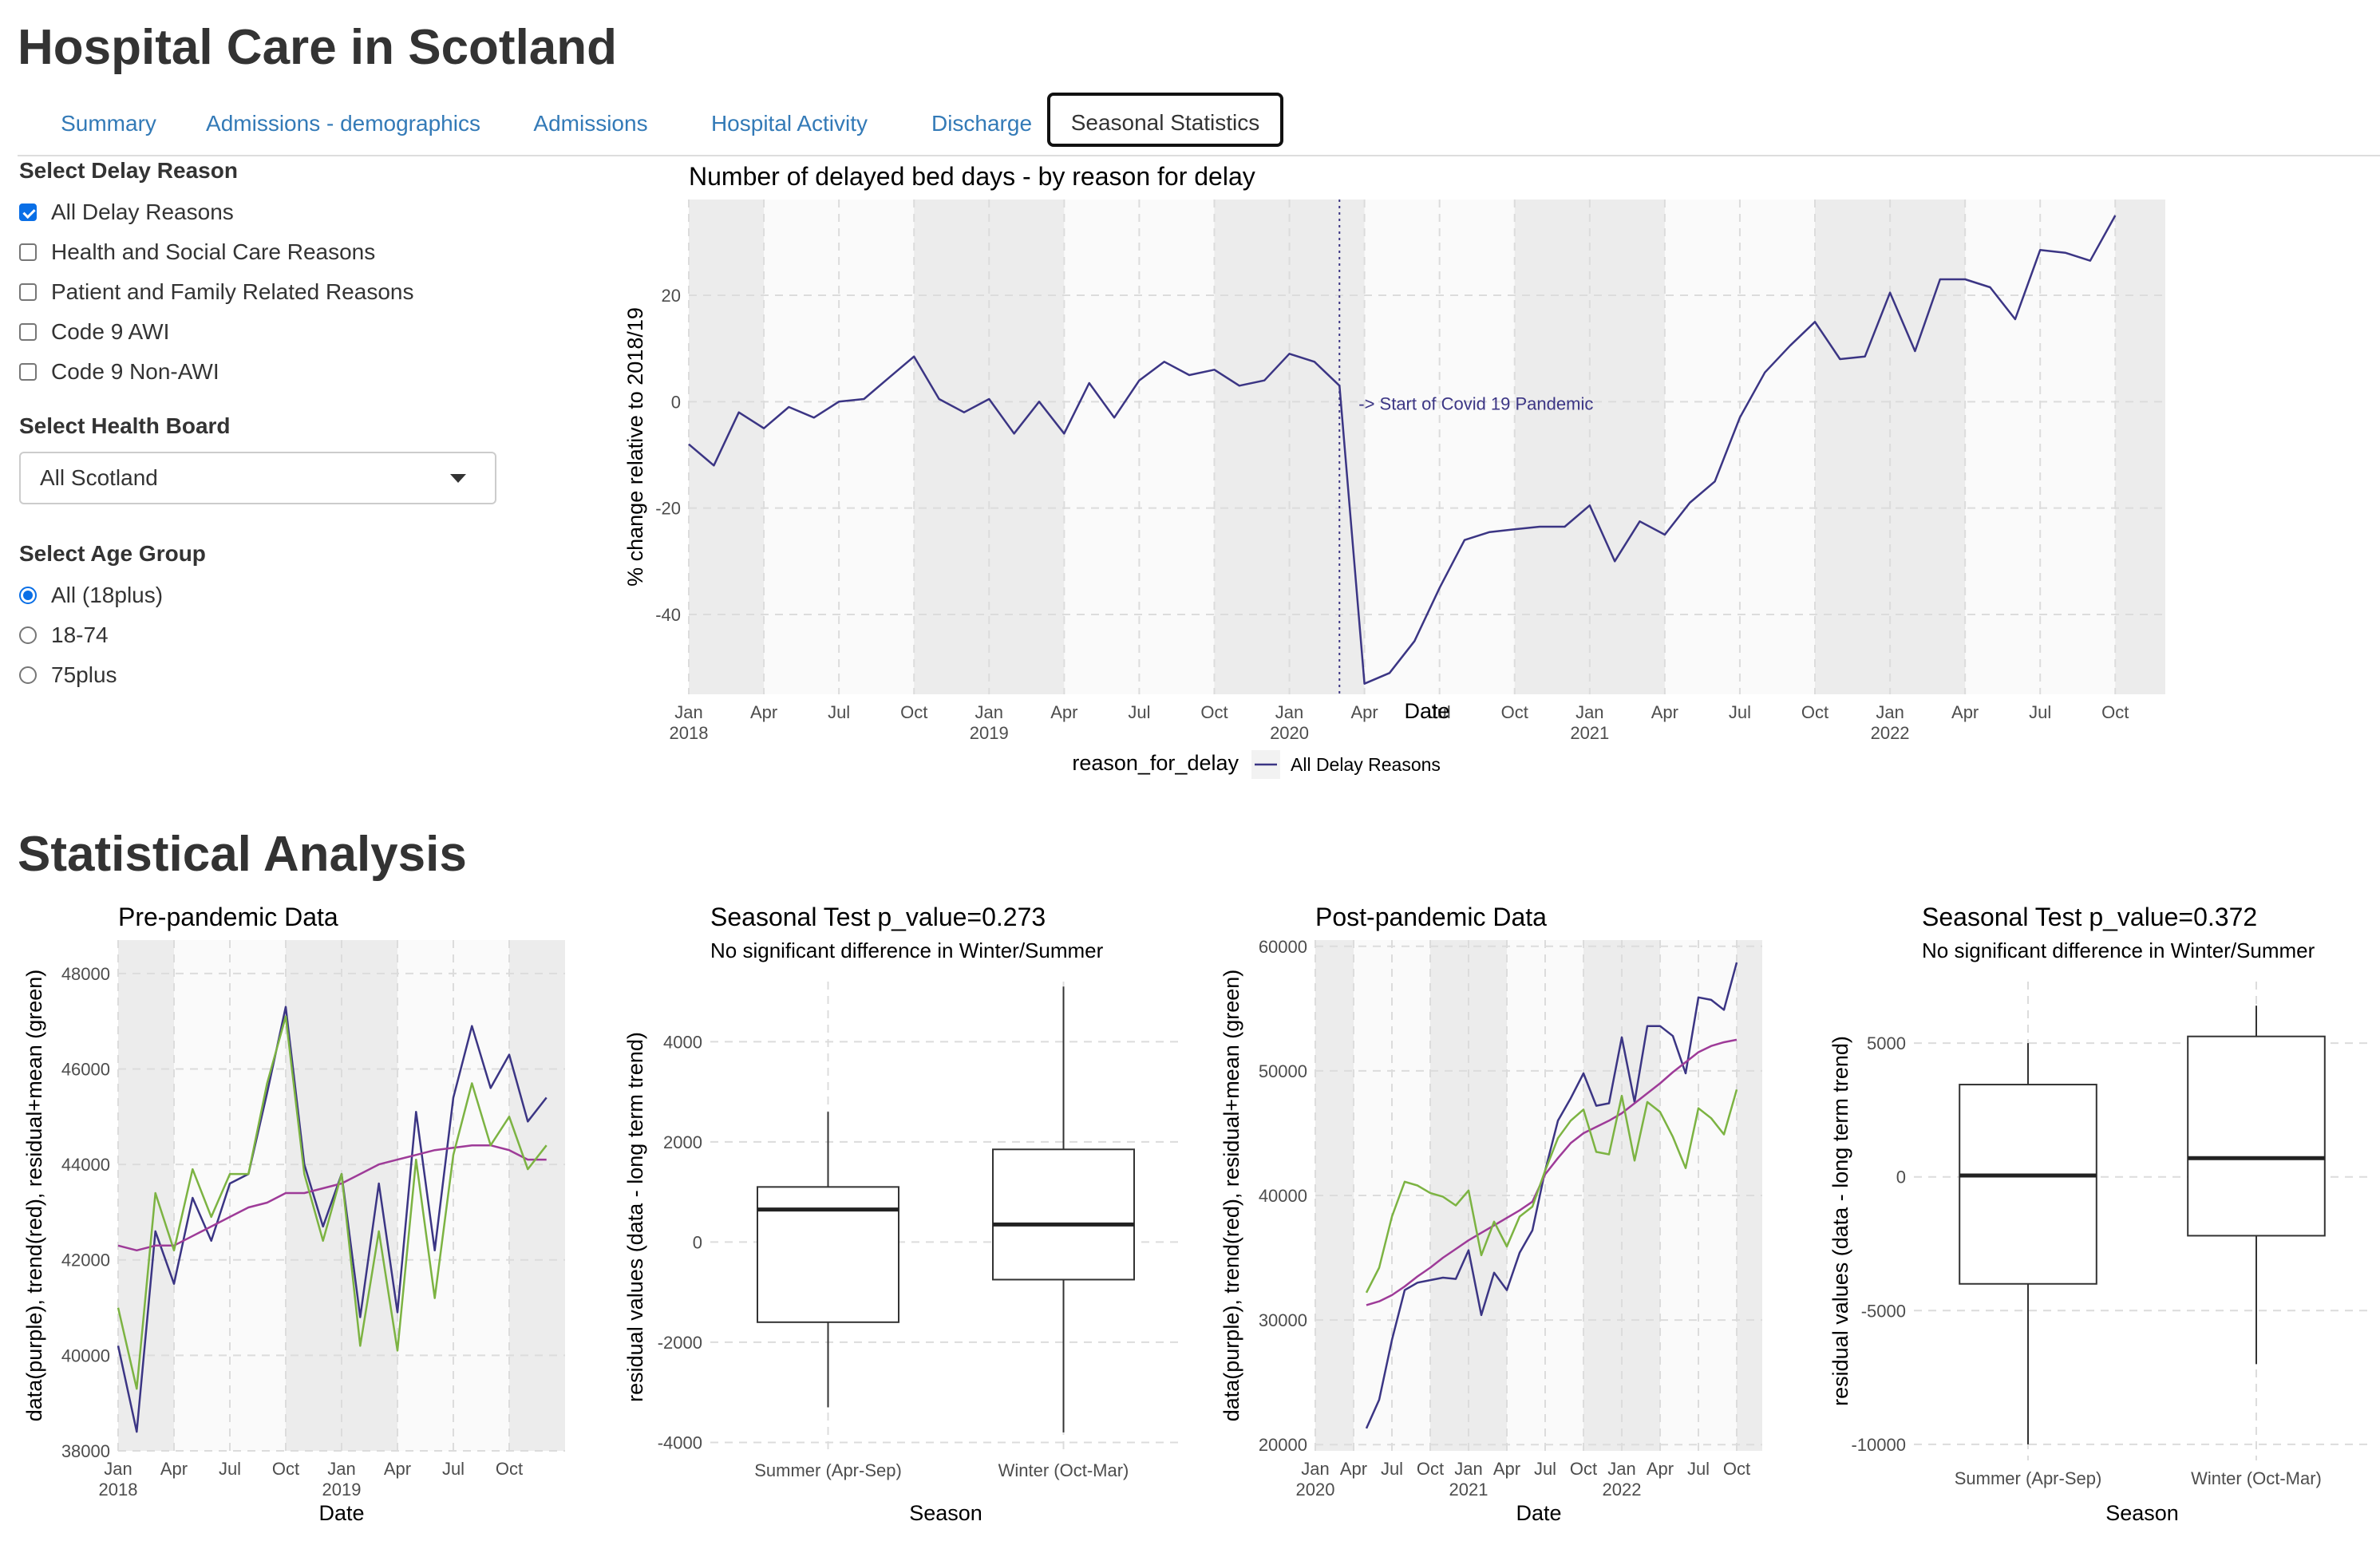 The width and height of the screenshot is (2380, 1545). Describe the element at coordinates (216, 292) in the screenshot. I see `delay-reason-option: Patient and Family Related Reasons` at that location.